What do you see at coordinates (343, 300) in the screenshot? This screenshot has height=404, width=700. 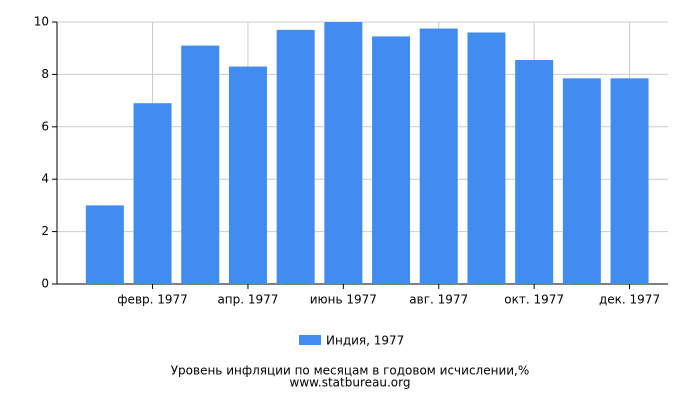 I see `x-tick-label: июнь 1977` at bounding box center [343, 300].